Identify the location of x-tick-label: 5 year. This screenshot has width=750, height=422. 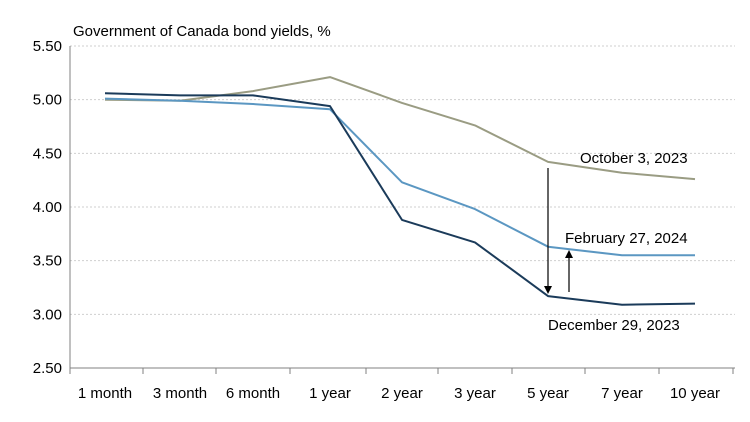
(548, 393).